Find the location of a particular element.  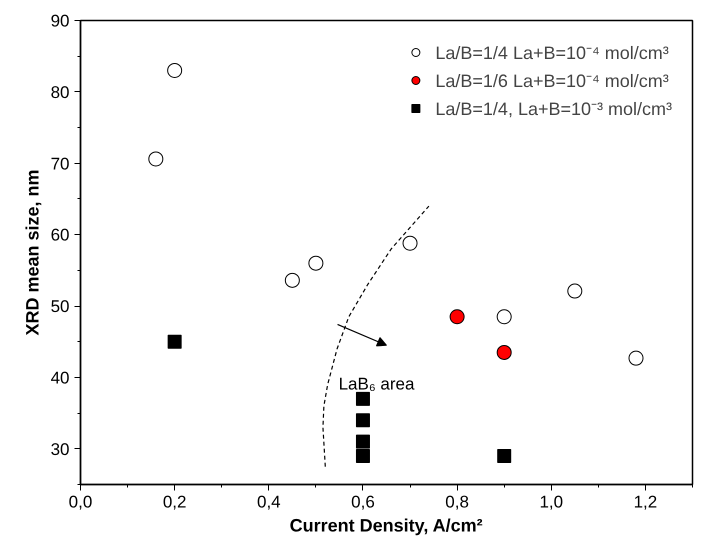

x-tick-label: 1,2 is located at coordinates (646, 502).